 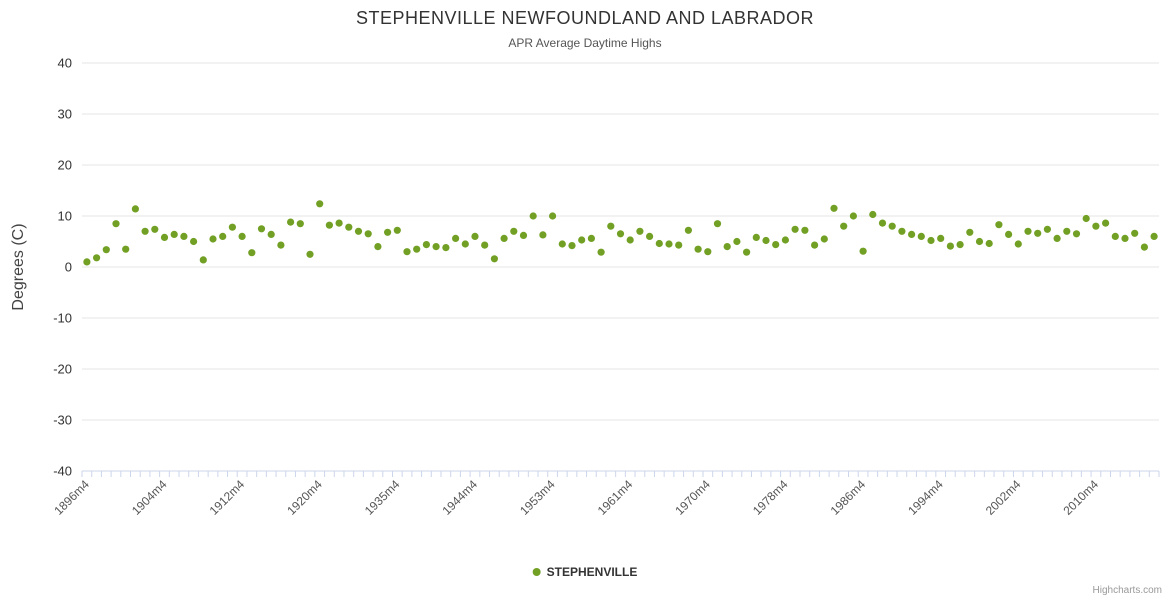 What do you see at coordinates (584, 572) in the screenshot?
I see `legend-item-stephenville: STEPHENVILLE` at bounding box center [584, 572].